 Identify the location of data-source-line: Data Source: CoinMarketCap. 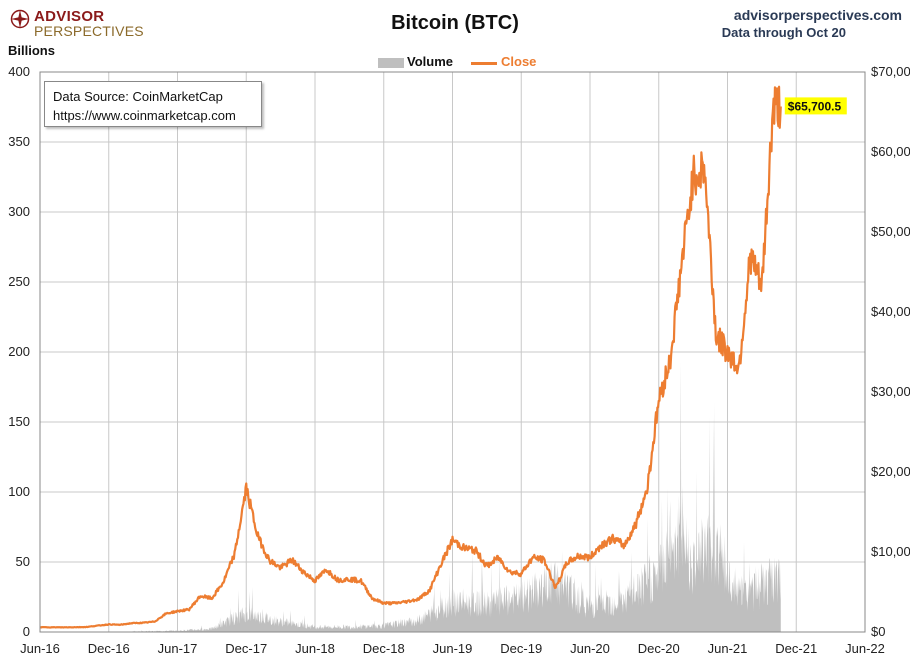
(138, 96).